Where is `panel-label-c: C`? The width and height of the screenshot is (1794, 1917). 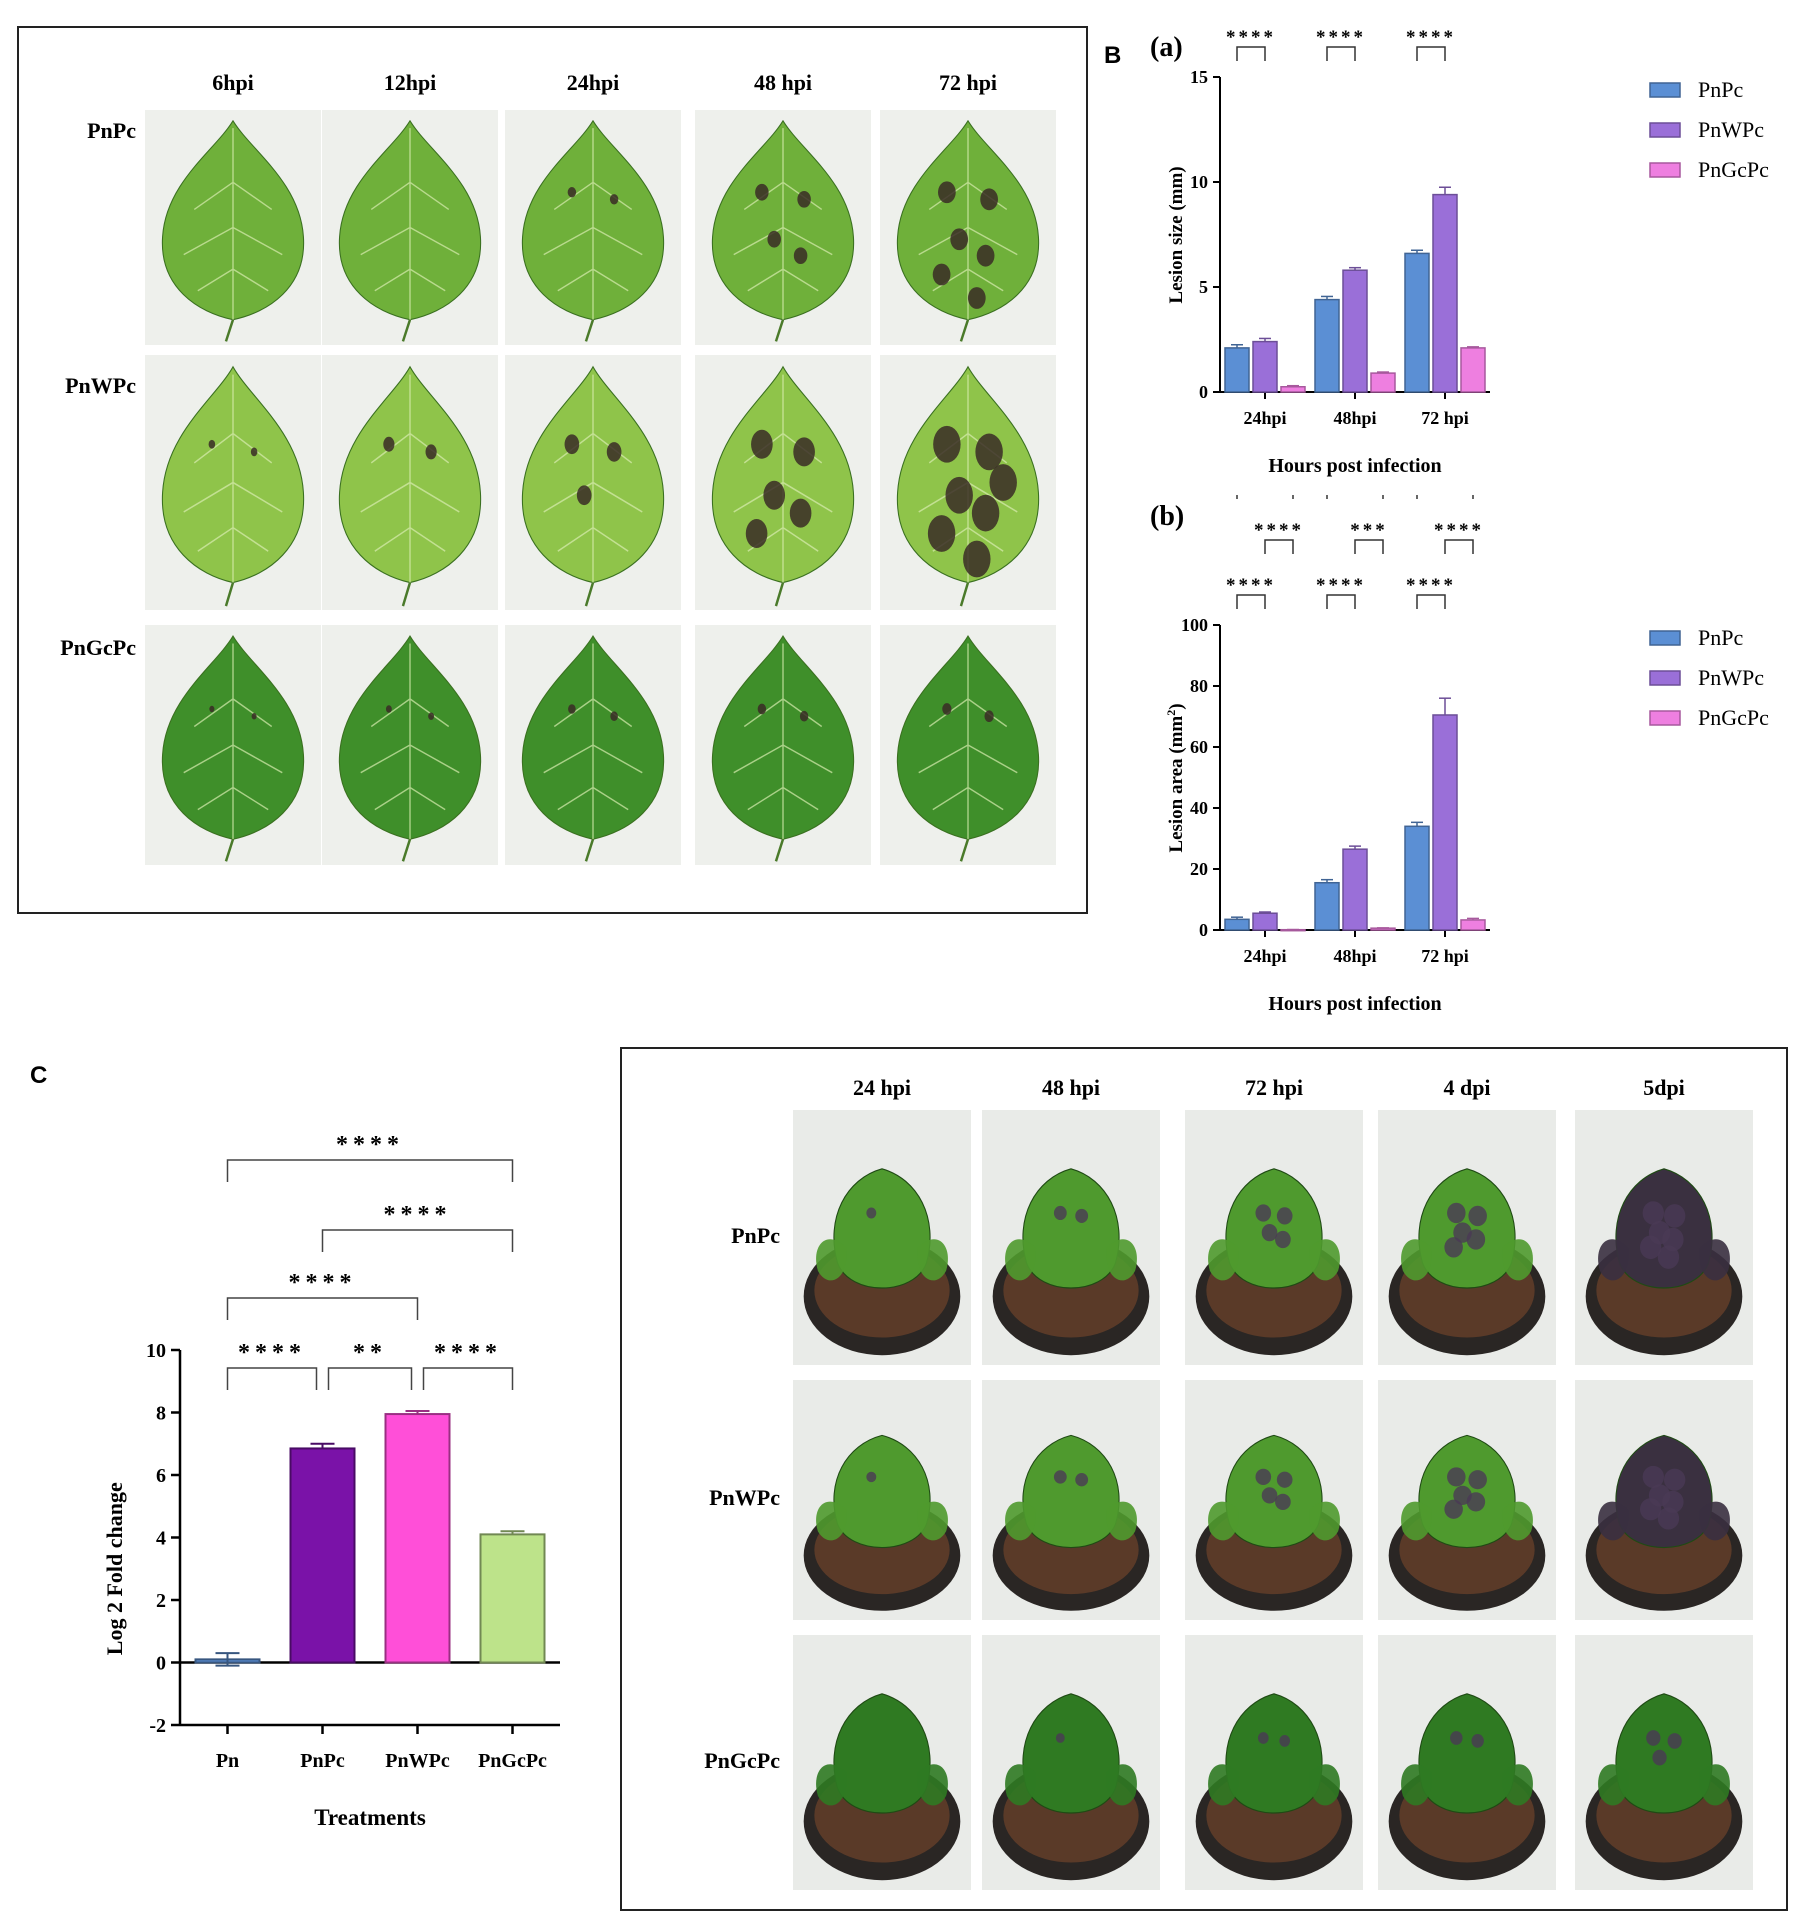
panel-label-c: C is located at coordinates (39, 1075).